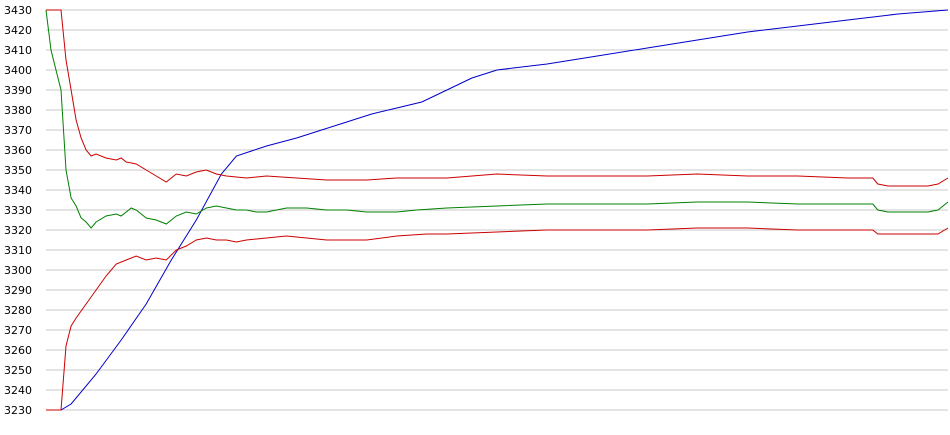 Image resolution: width=950 pixels, height=435 pixels. Describe the element at coordinates (18, 170) in the screenshot. I see `y-tick-label-3350: 3350` at that location.